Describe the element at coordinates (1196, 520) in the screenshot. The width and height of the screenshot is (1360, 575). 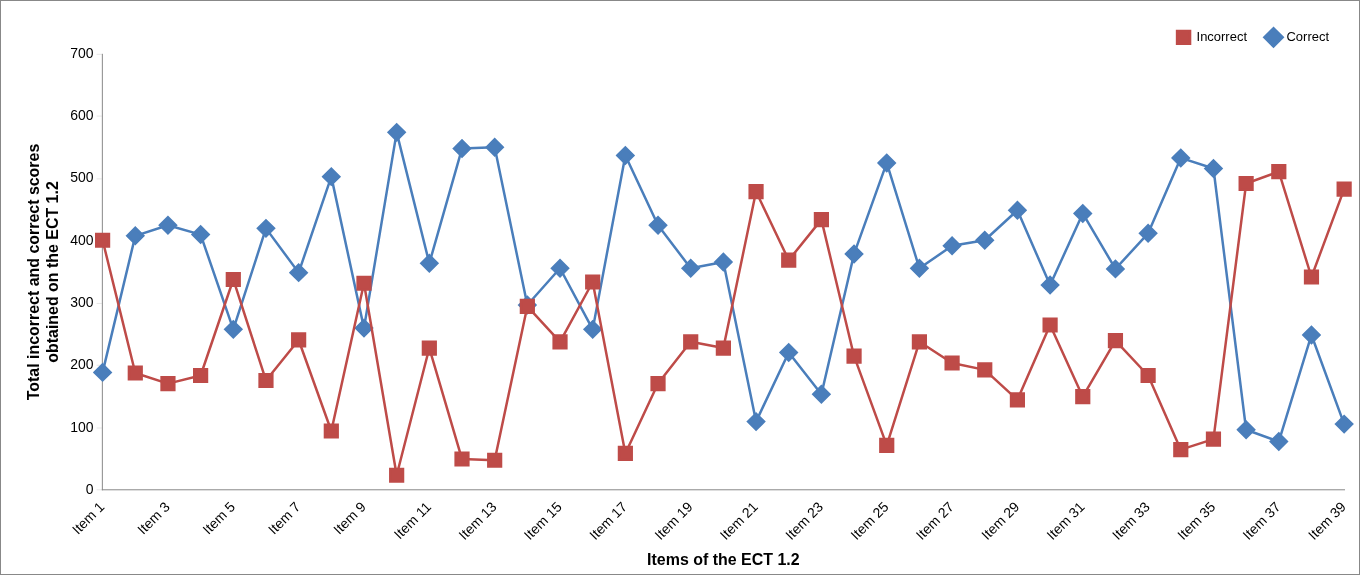
I see `x-tick-label: Item 35` at that location.